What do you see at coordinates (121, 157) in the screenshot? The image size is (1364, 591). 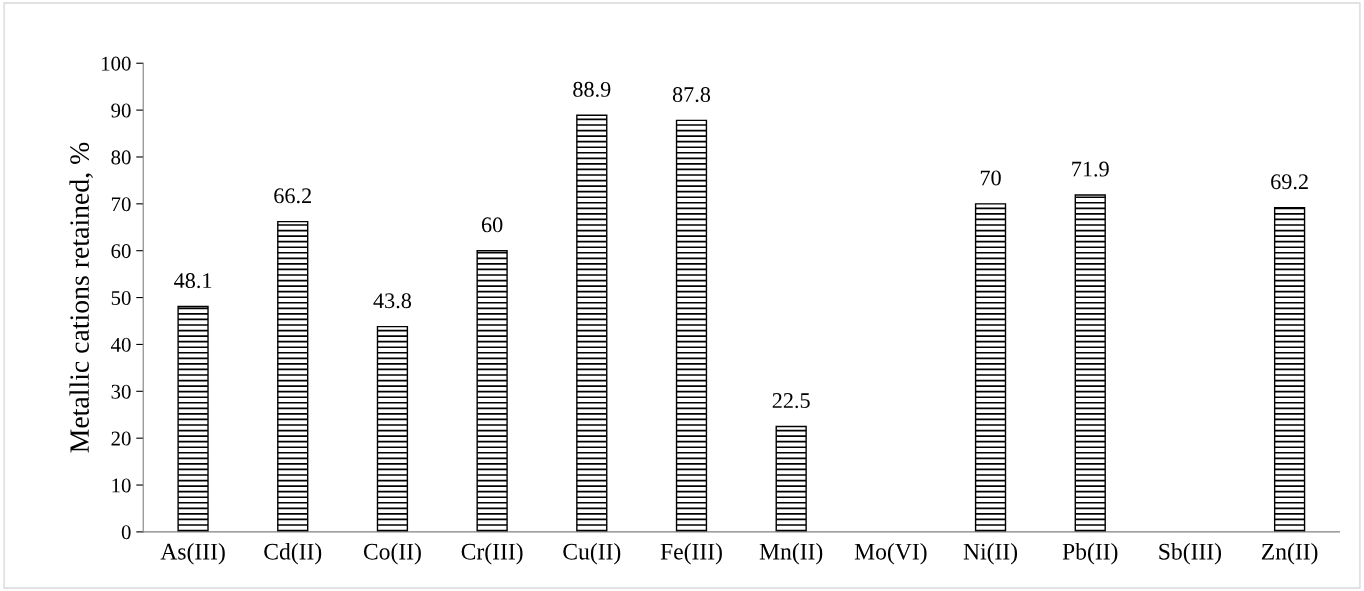 I see `y-tick-label: 80` at bounding box center [121, 157].